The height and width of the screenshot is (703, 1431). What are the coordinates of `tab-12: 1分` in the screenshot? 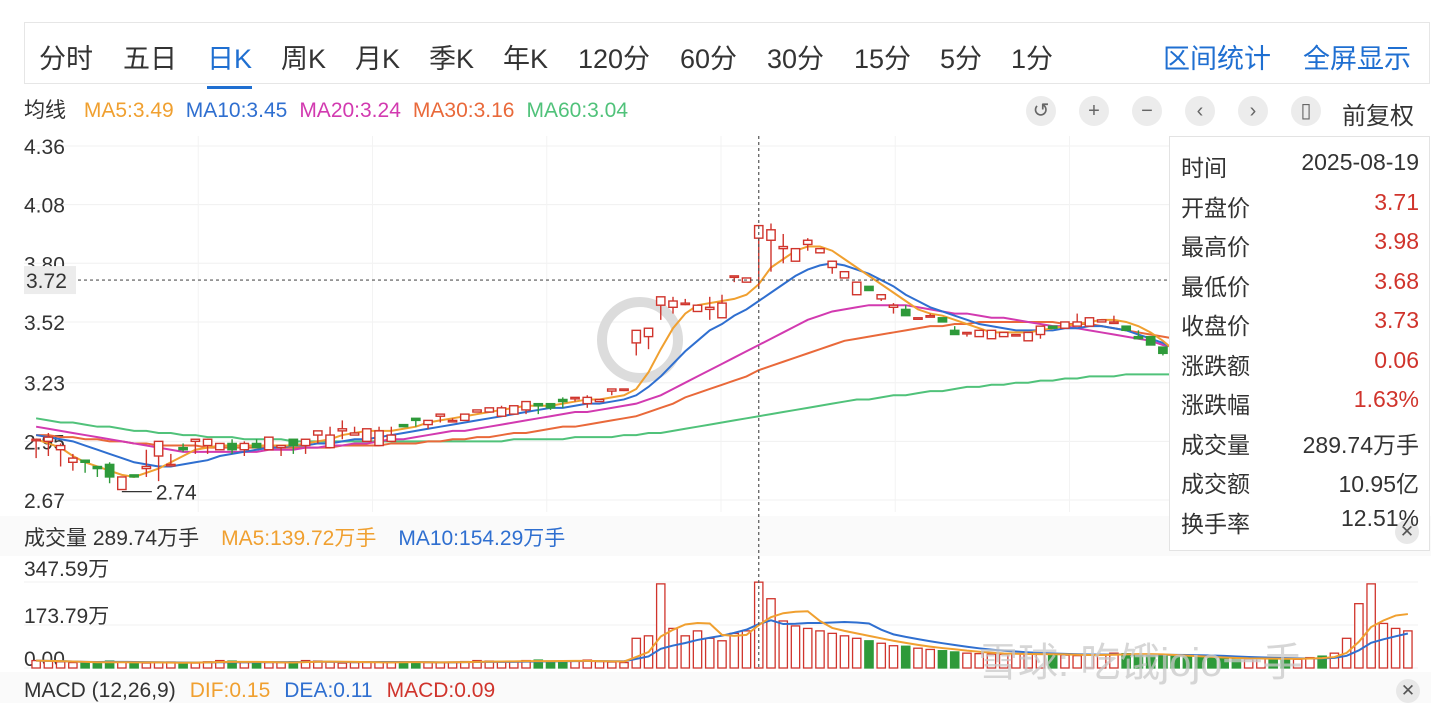 It's located at (1032, 59).